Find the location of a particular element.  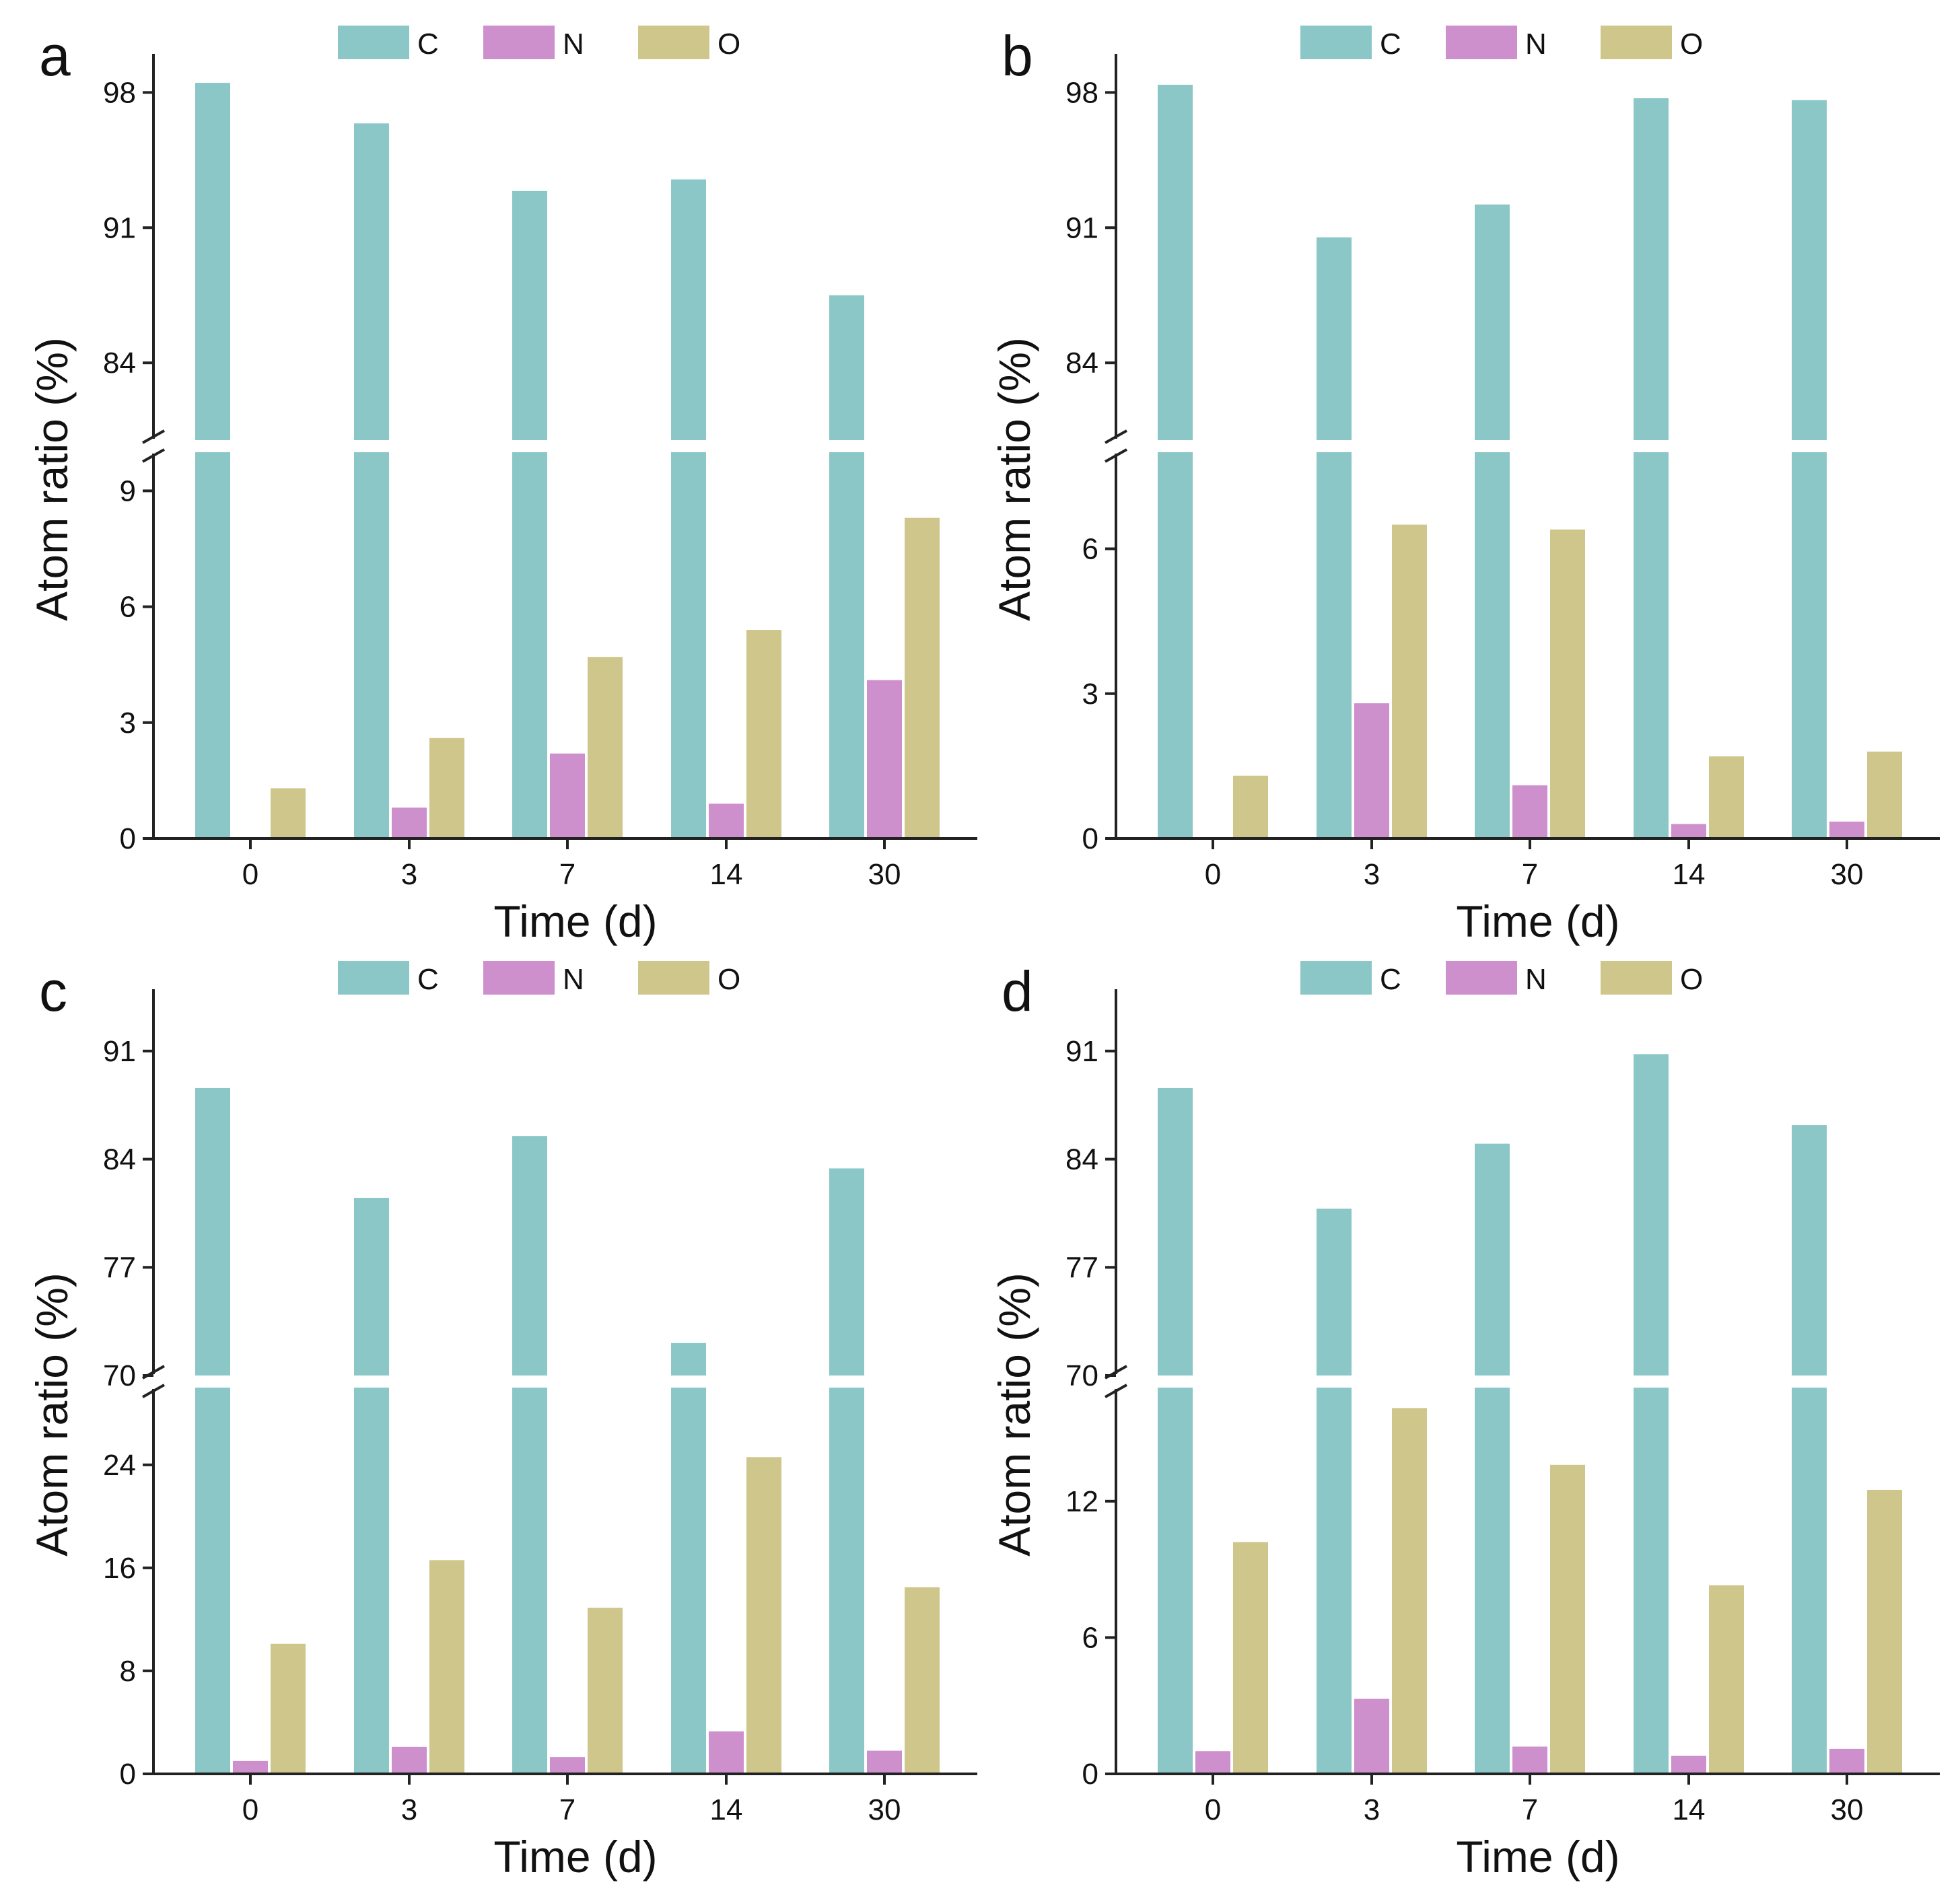

bar-c-3-upper is located at coordinates (1335, 338).